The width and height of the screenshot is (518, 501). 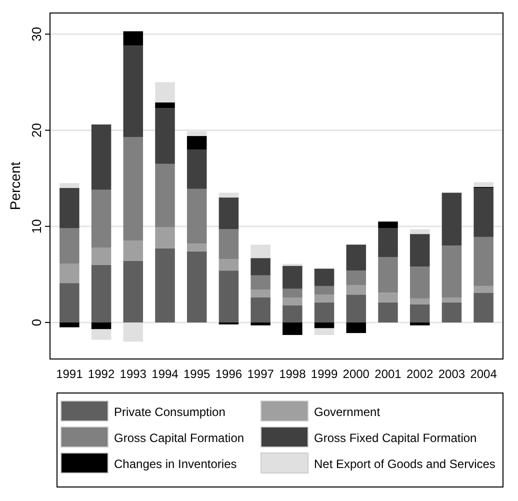 What do you see at coordinates (133, 374) in the screenshot?
I see `x-tick-label: 1993` at bounding box center [133, 374].